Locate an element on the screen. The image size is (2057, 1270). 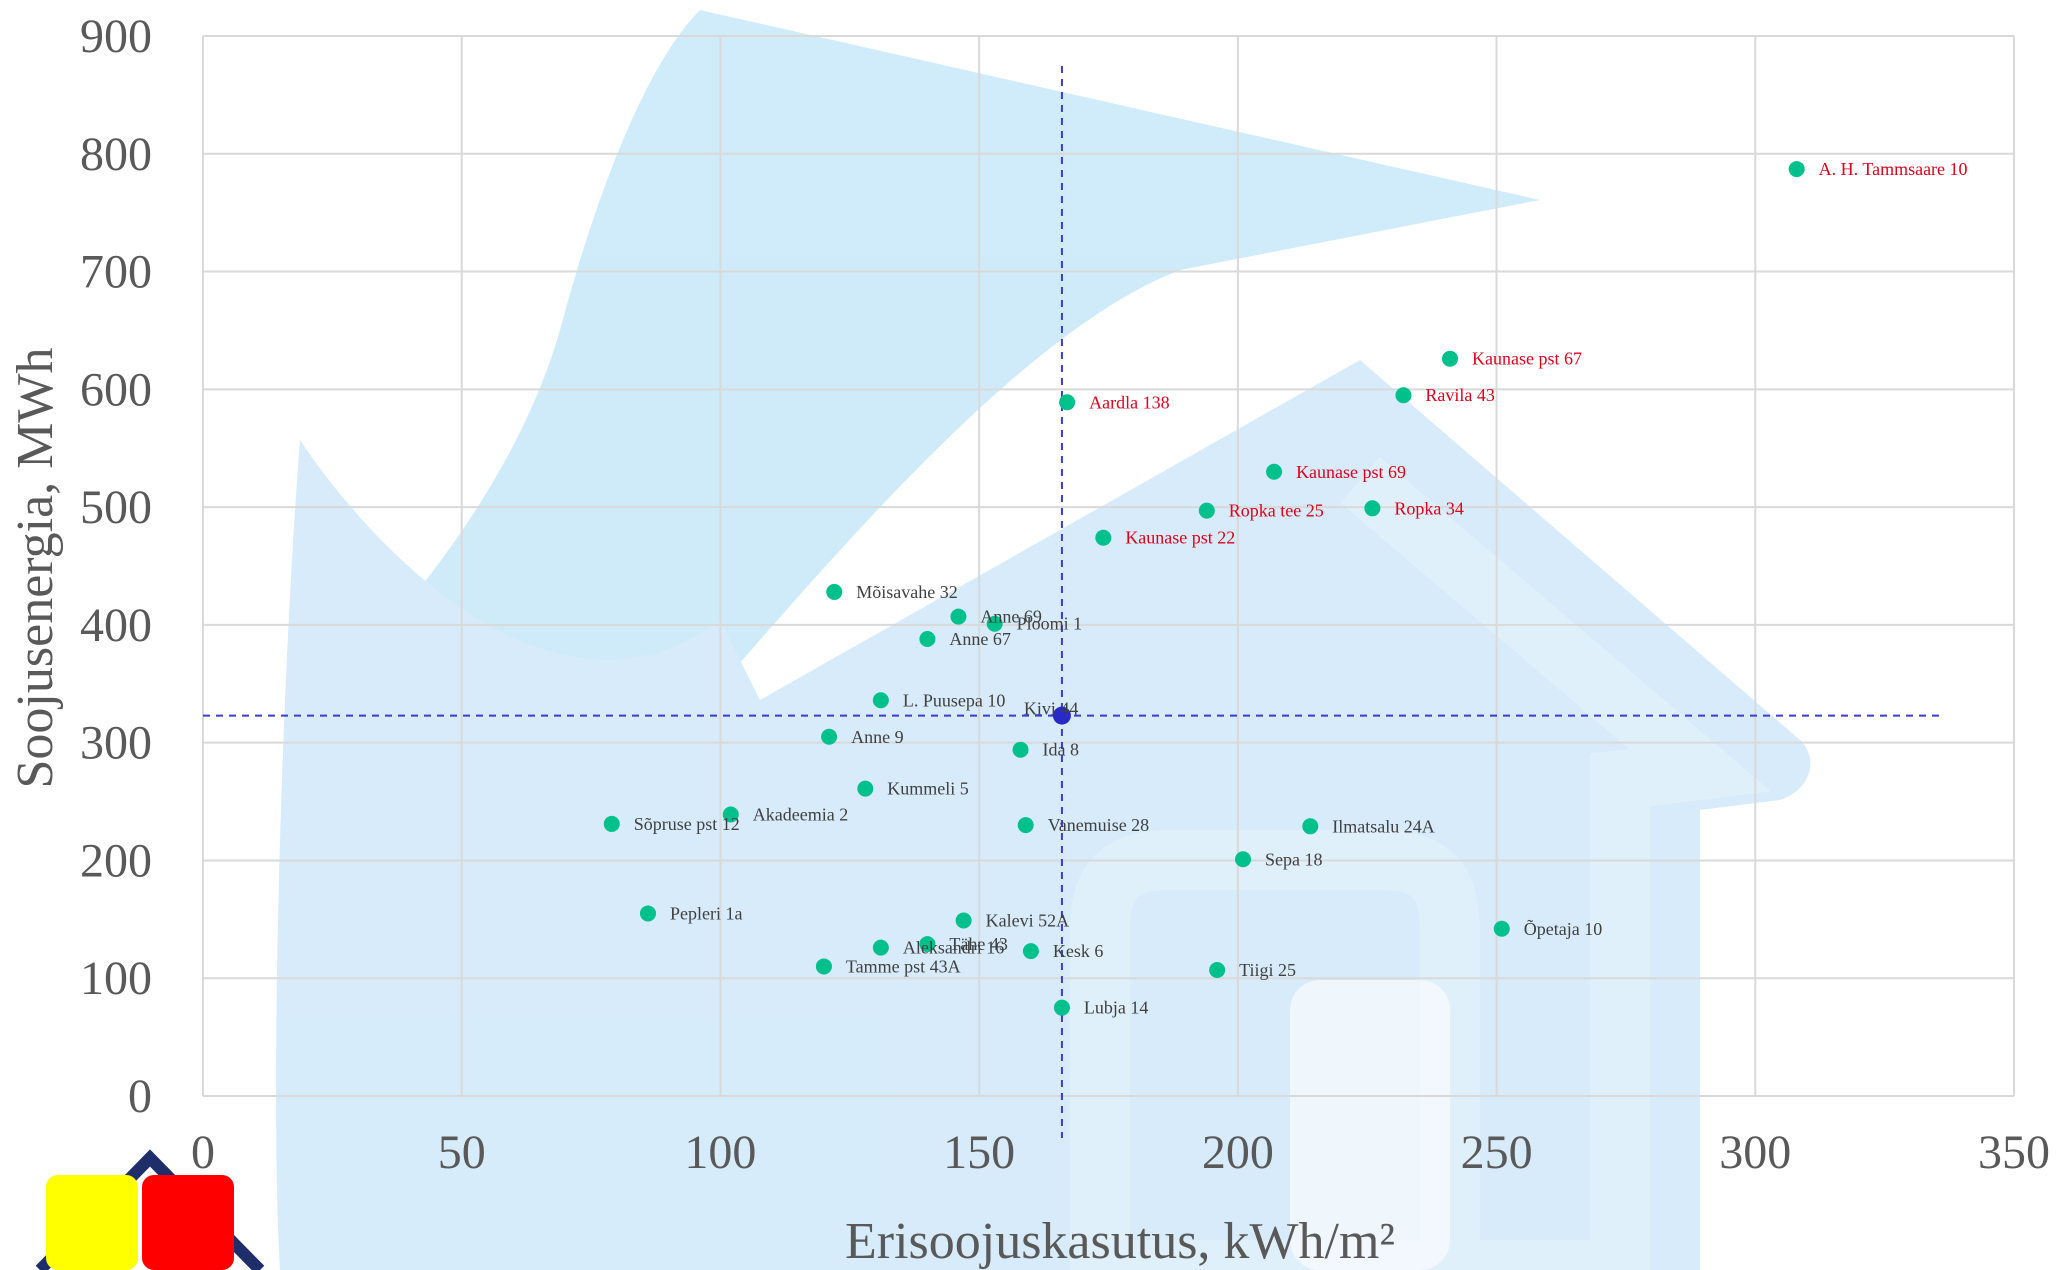
data-point-label: Aardla 138 is located at coordinates (1129, 402).